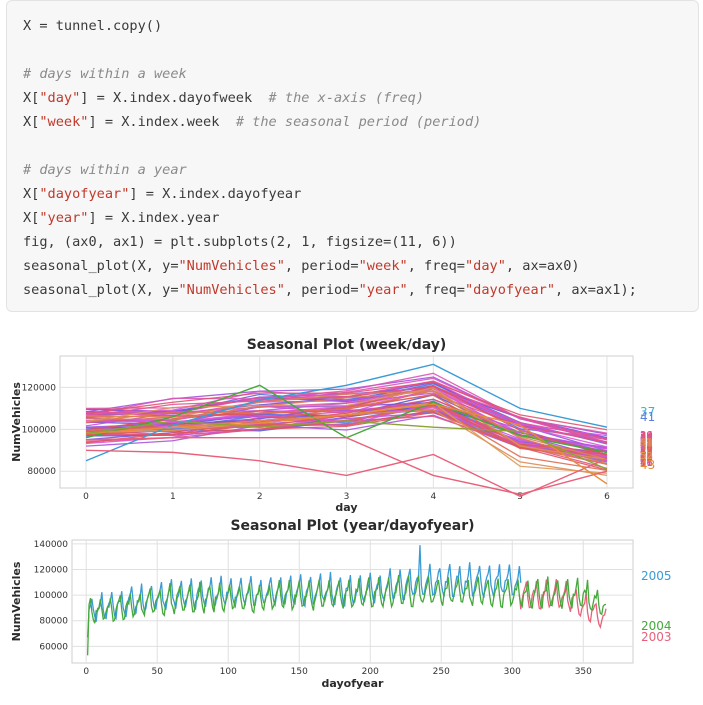 The image size is (703, 705). I want to click on week-series-label: 6, so click(643, 452).